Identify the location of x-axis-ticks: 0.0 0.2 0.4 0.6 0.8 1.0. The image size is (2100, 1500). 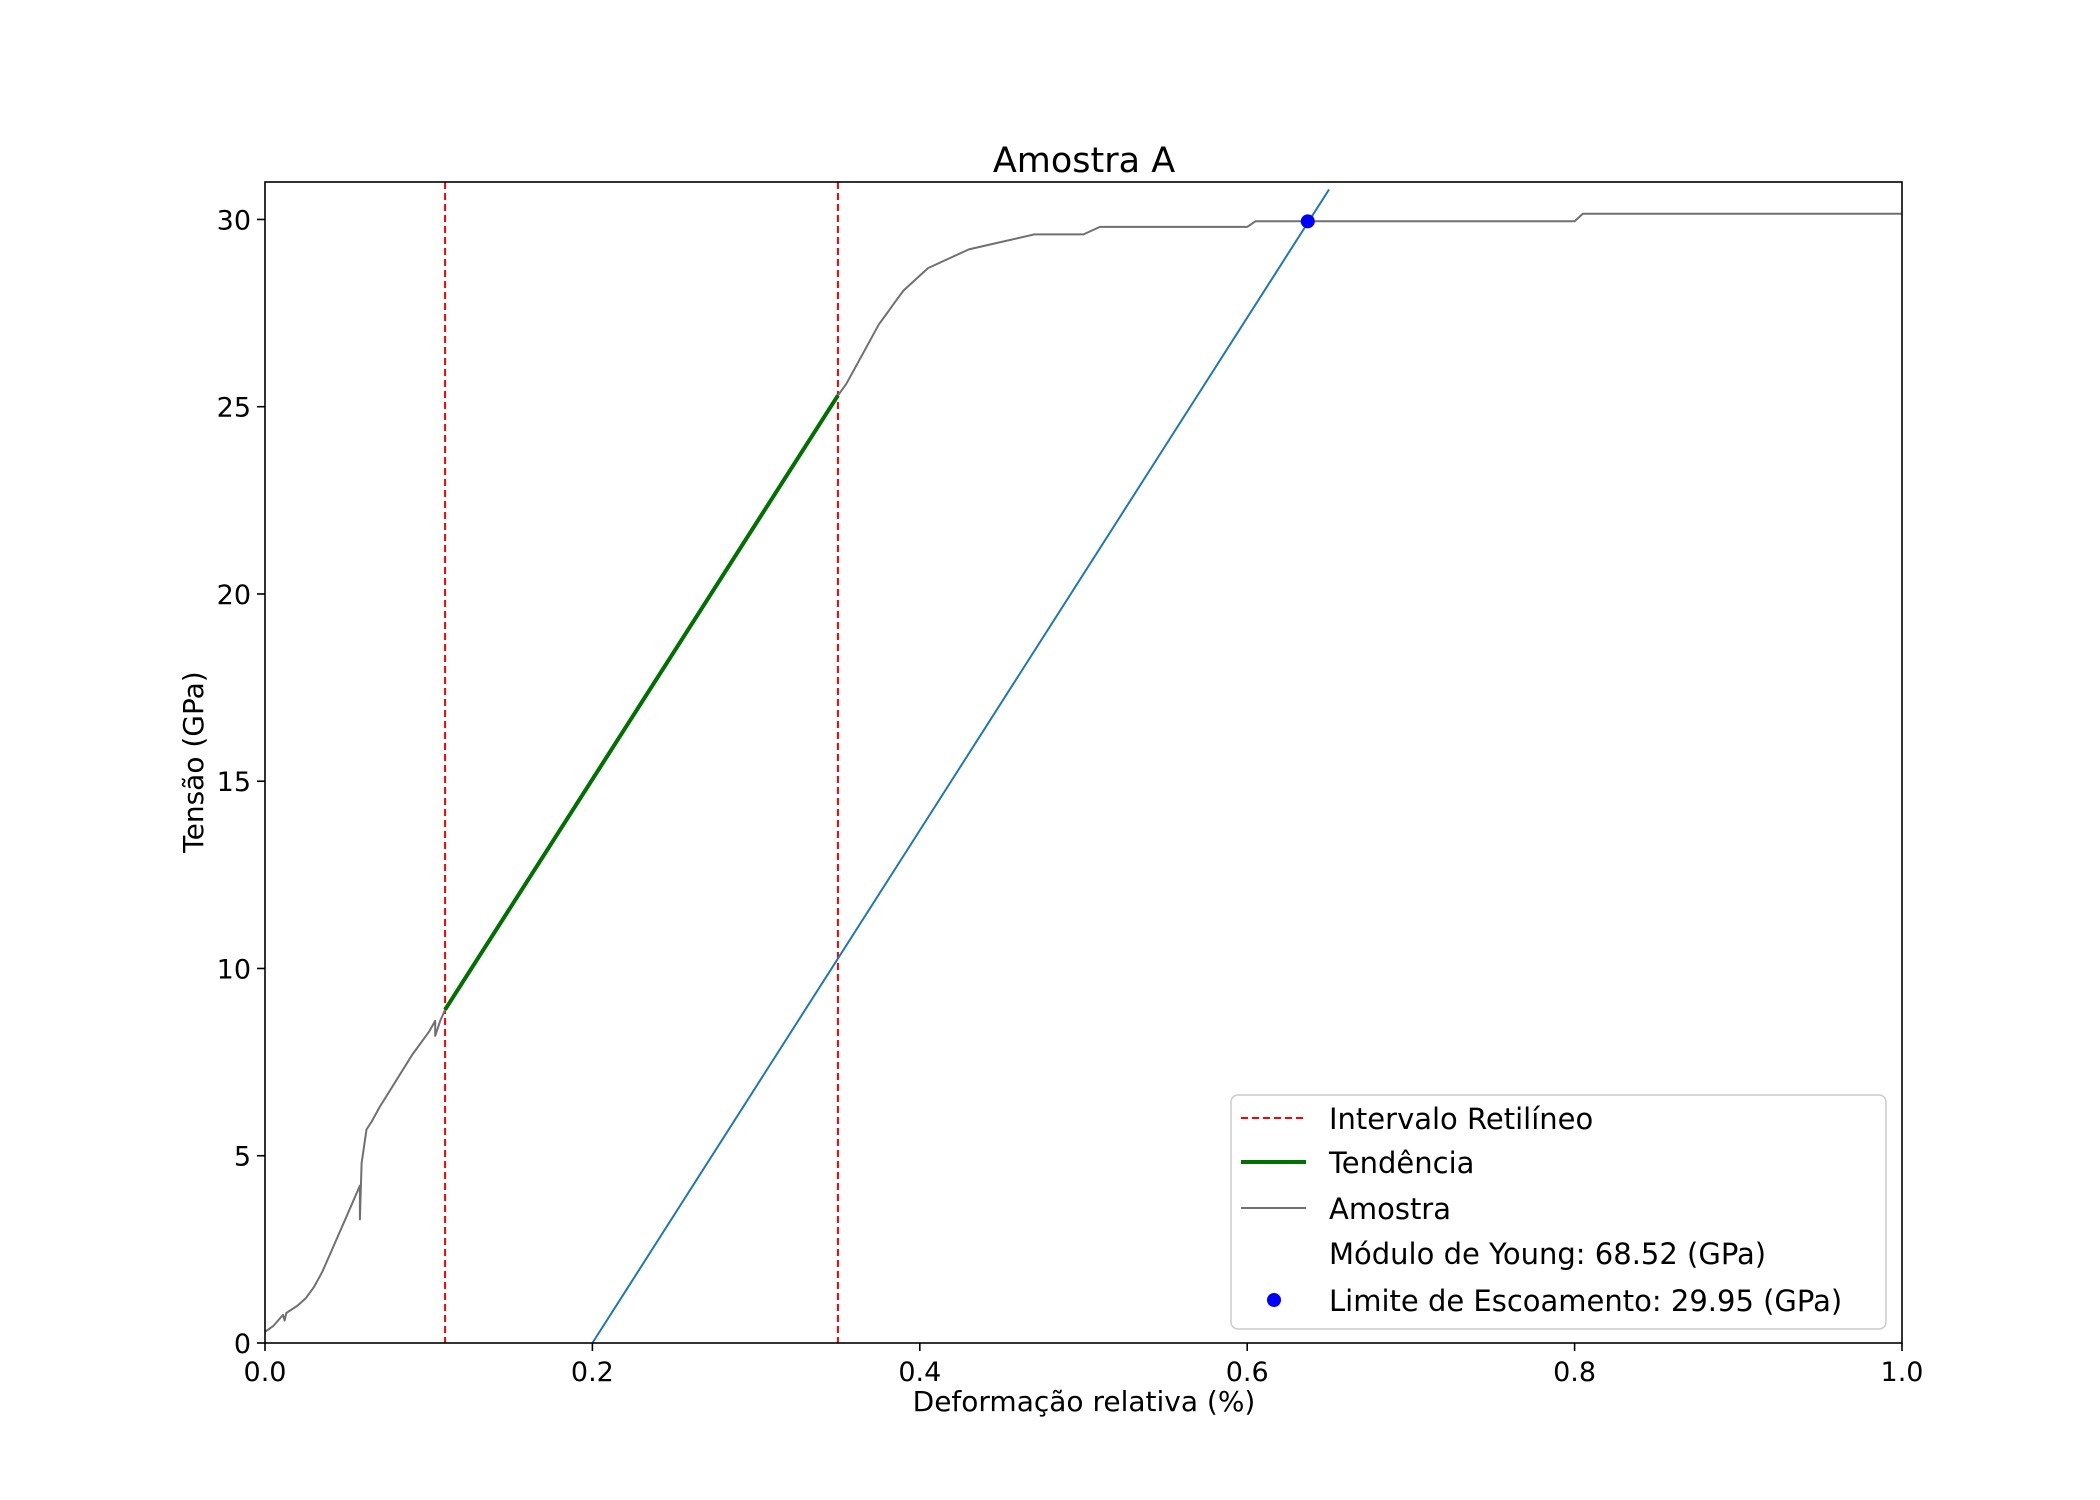
(1084, 1365).